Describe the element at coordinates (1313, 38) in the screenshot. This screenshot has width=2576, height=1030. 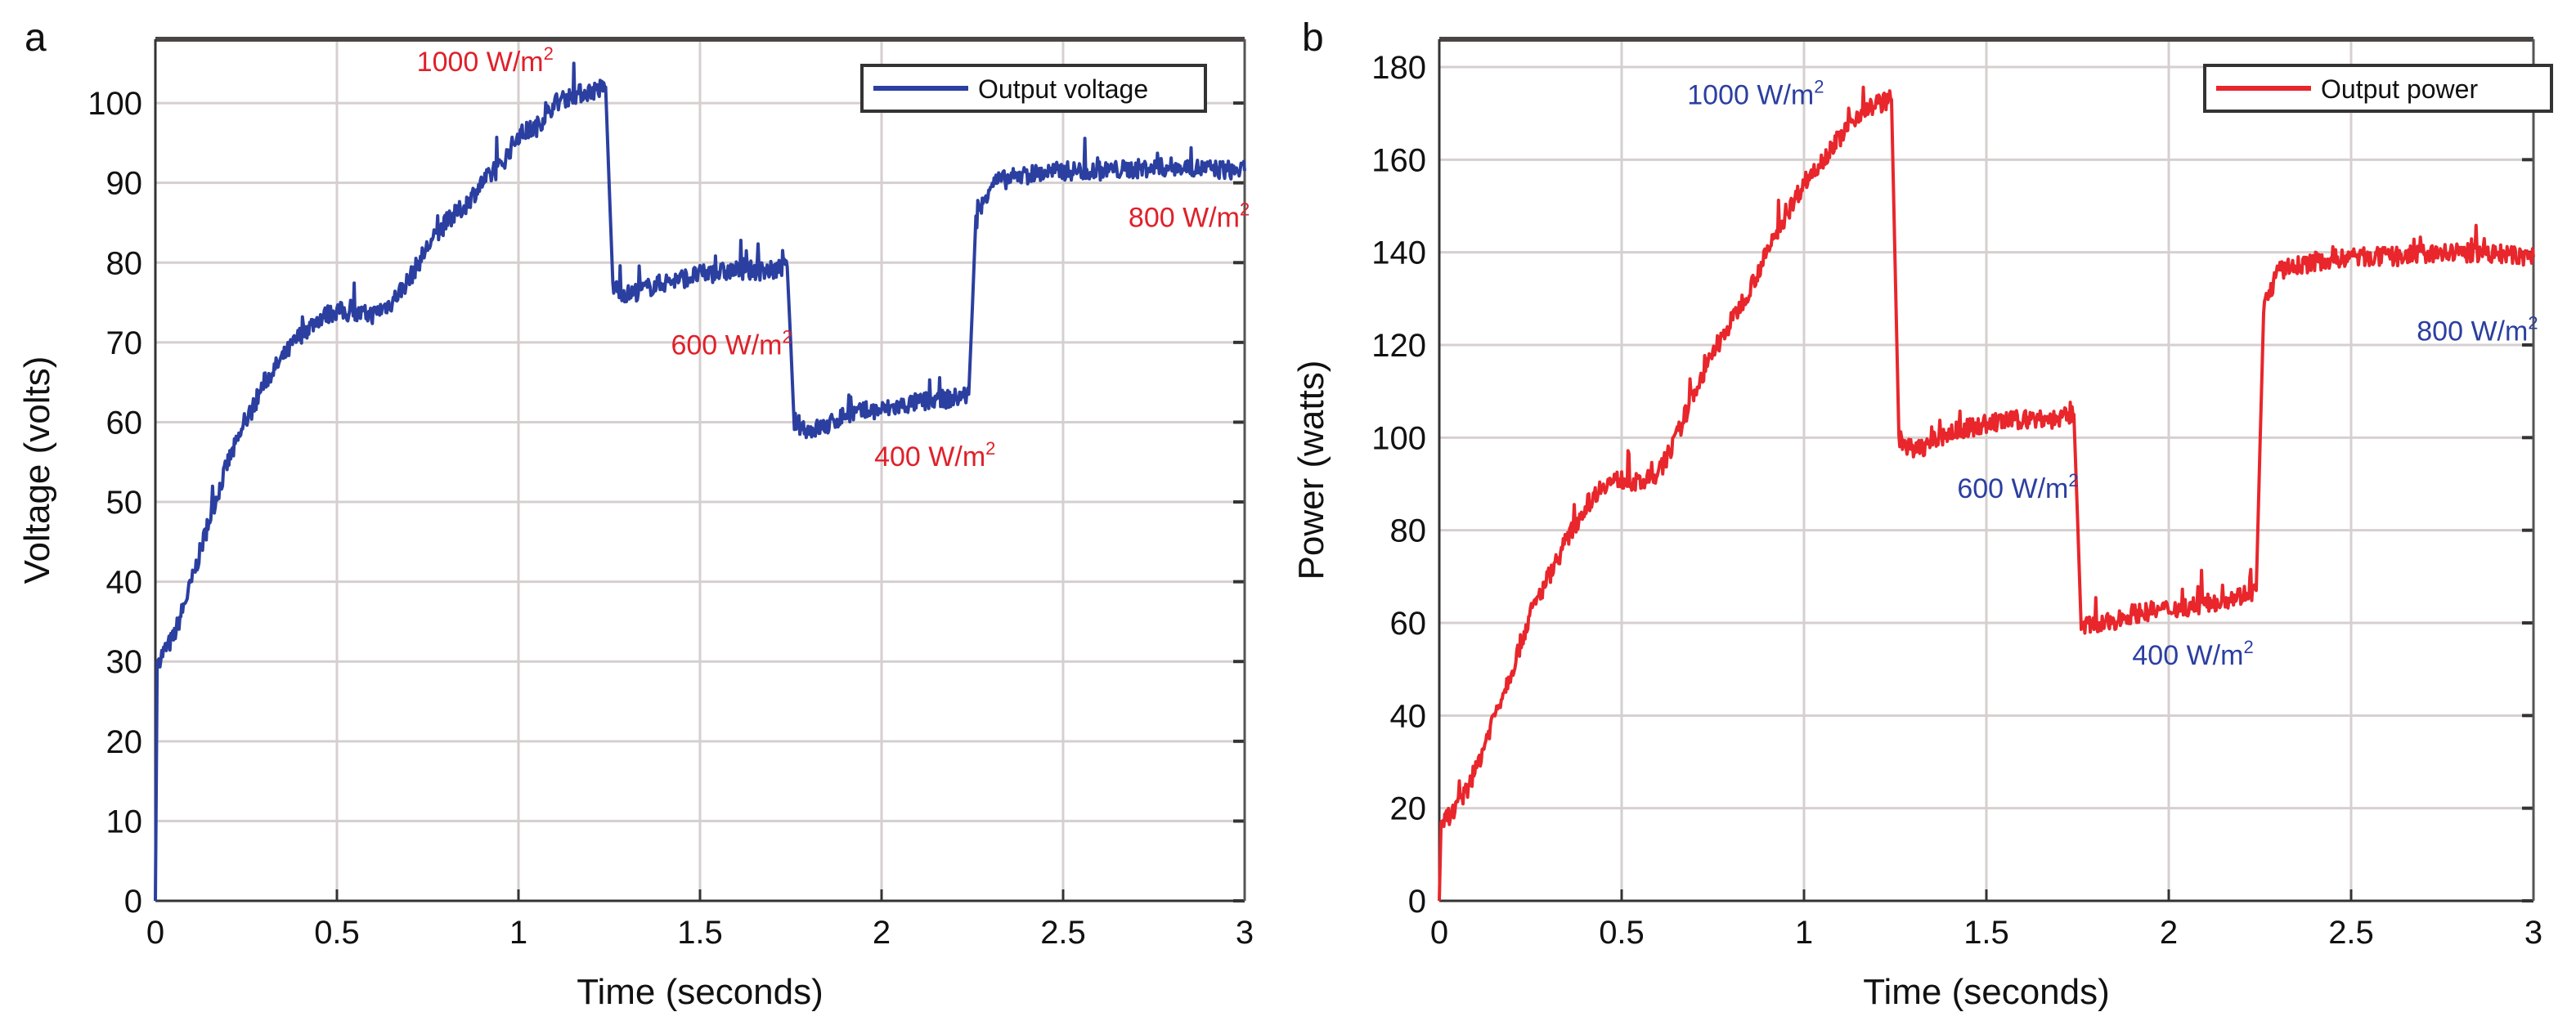
I see `panel-label: b` at that location.